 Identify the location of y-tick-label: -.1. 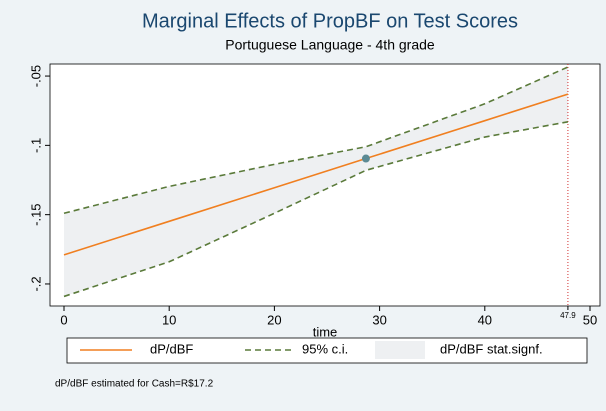
(35, 145).